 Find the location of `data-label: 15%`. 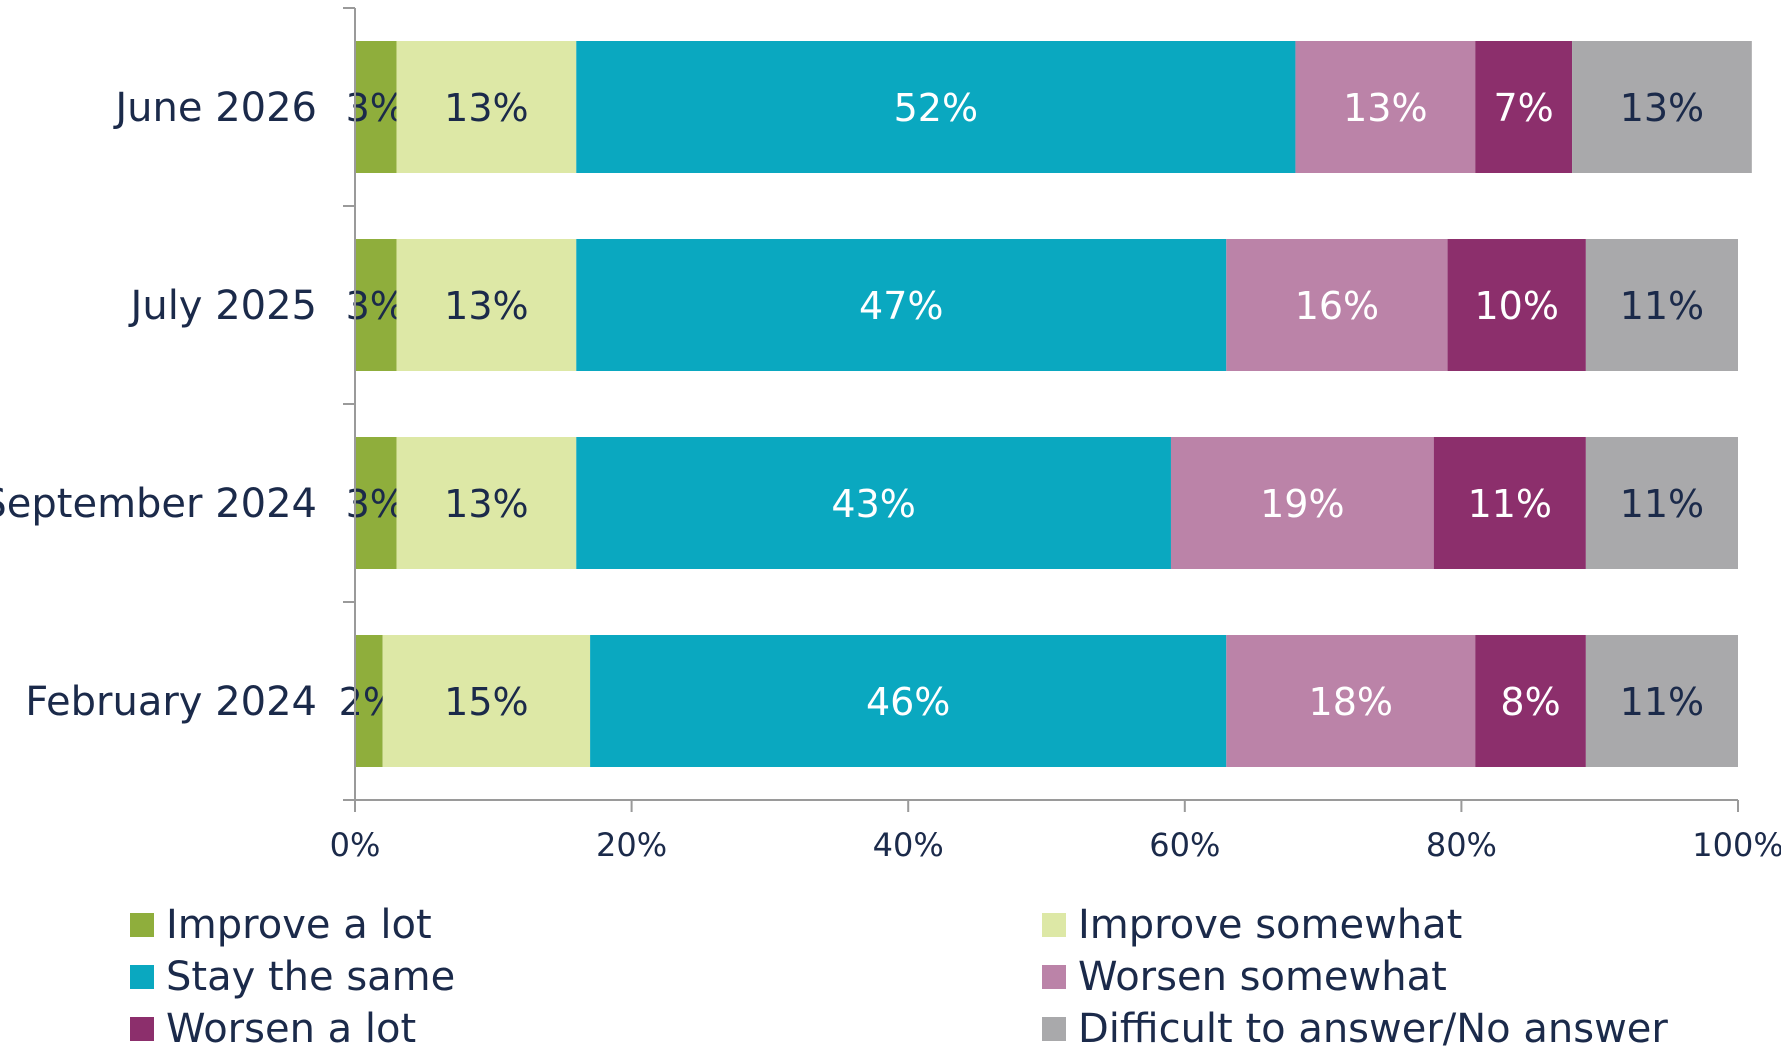

data-label: 15% is located at coordinates (486, 702).